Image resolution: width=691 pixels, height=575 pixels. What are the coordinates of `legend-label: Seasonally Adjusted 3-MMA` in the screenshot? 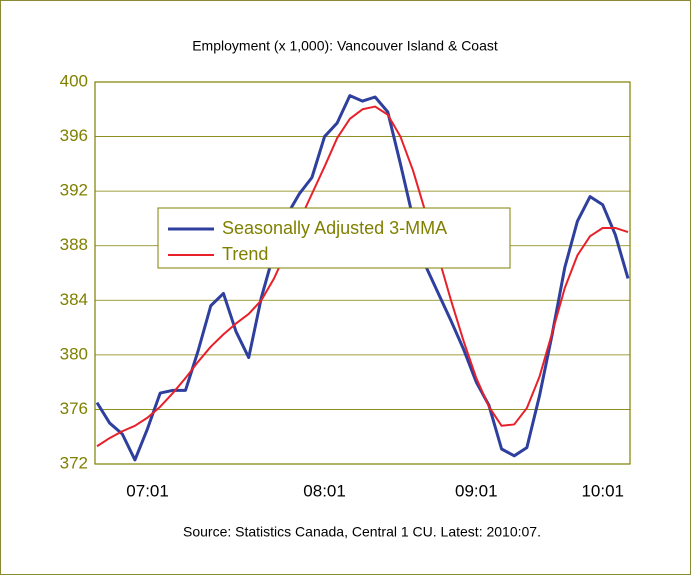 It's located at (334, 228).